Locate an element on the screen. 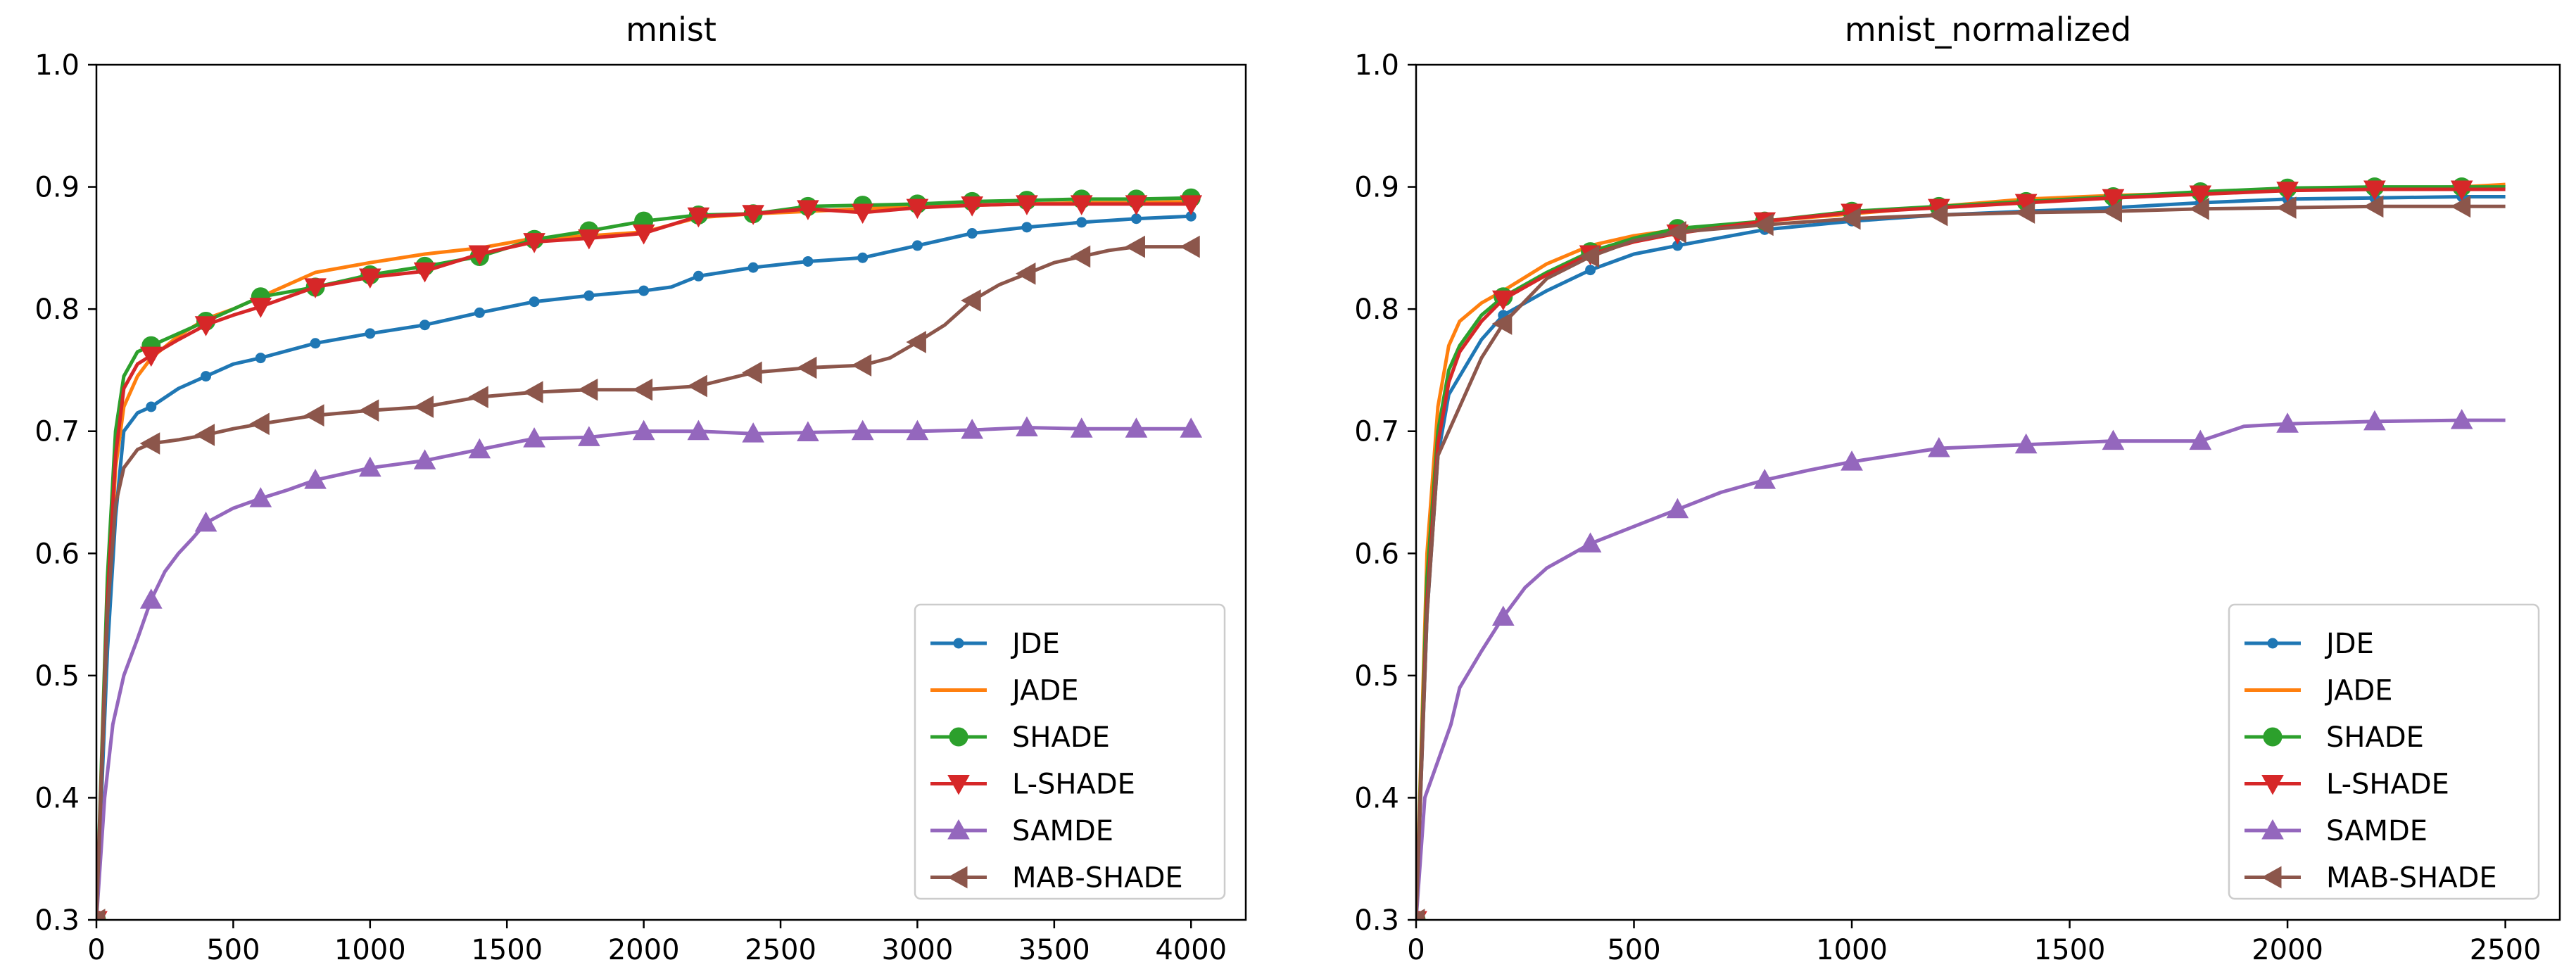 Image resolution: width=2576 pixels, height=979 pixels. legend-jde-label: JDE is located at coordinates (2349, 644).